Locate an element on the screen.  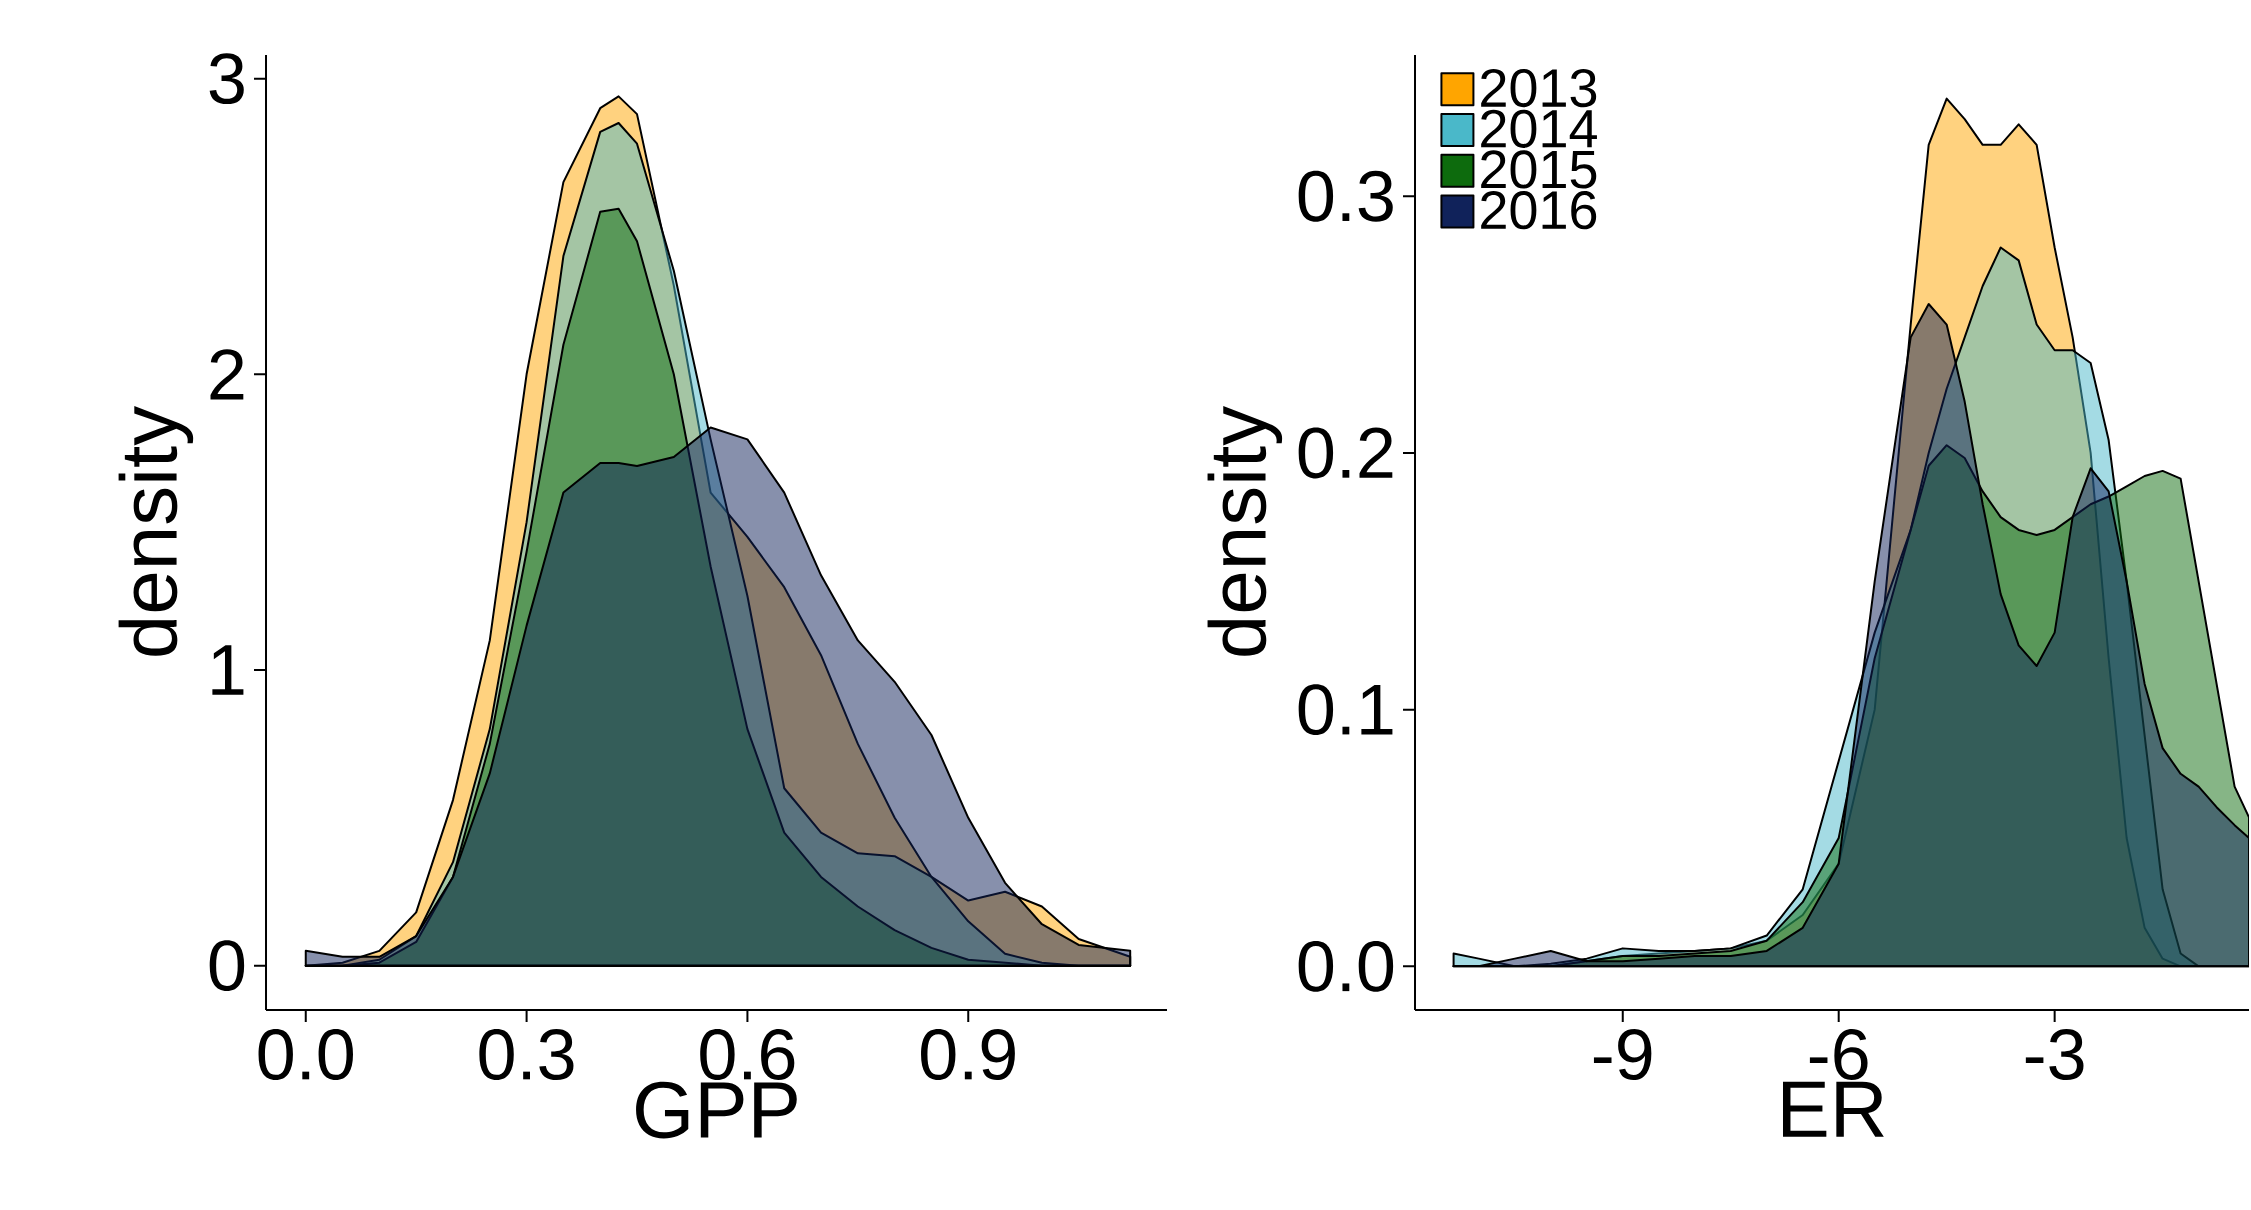
y-tick-label: 2 is located at coordinates (227, 374).